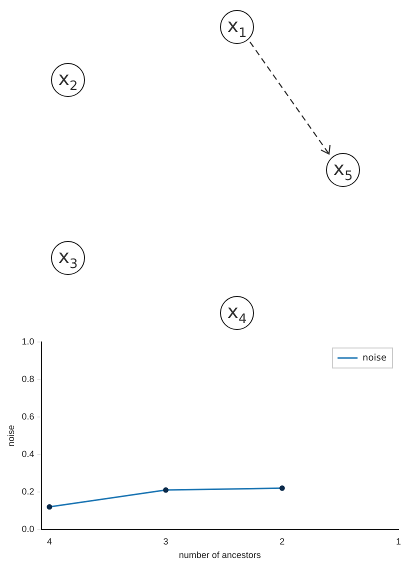  What do you see at coordinates (28, 453) in the screenshot?
I see `y-tick-label: 0.4` at bounding box center [28, 453].